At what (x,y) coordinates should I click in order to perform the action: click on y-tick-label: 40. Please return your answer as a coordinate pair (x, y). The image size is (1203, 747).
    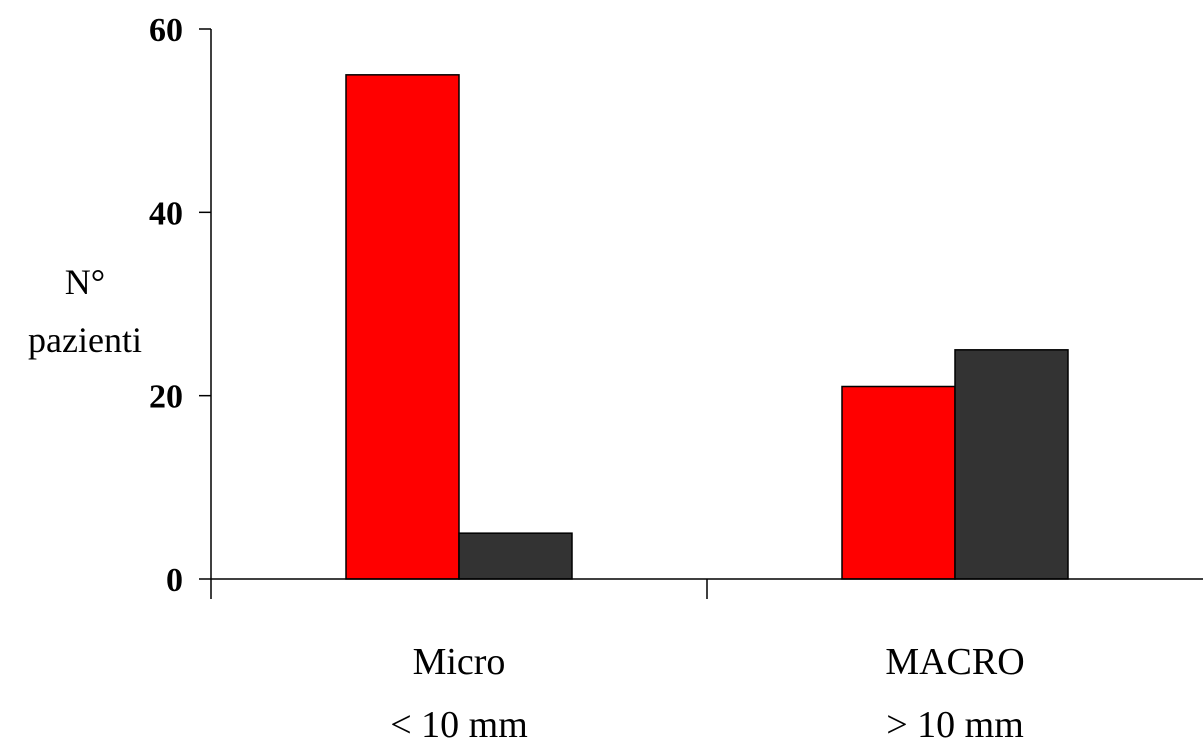
    Looking at the image, I should click on (166, 213).